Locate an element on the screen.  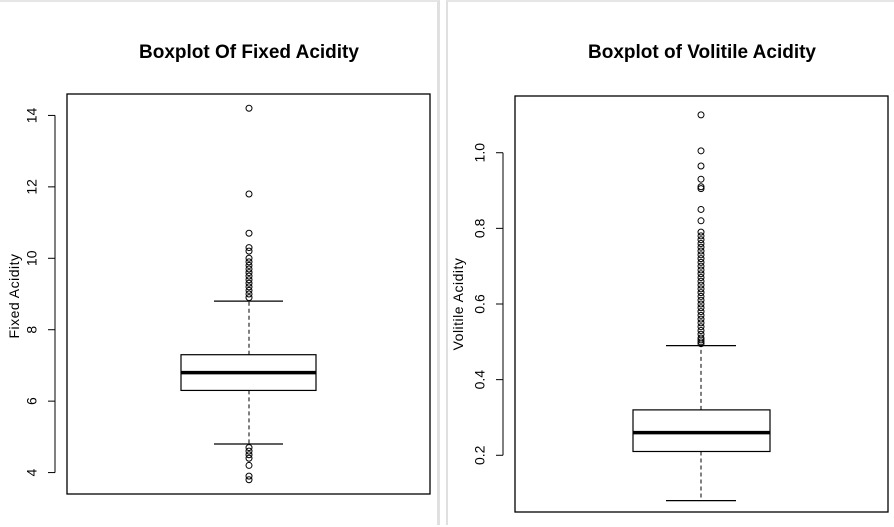
y-tick-label: 6 is located at coordinates (32, 401).